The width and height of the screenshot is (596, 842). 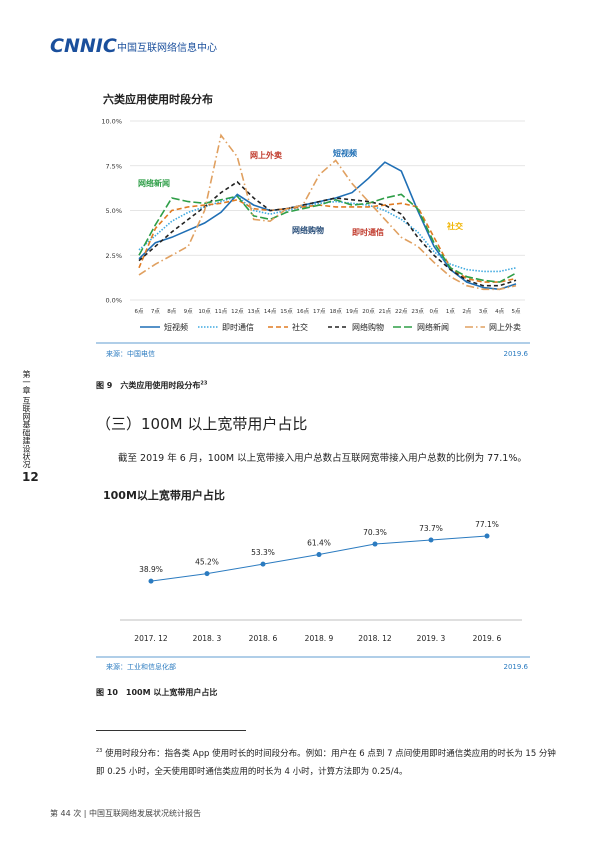 What do you see at coordinates (266, 155) in the screenshot?
I see `annotation: 网上外卖` at bounding box center [266, 155].